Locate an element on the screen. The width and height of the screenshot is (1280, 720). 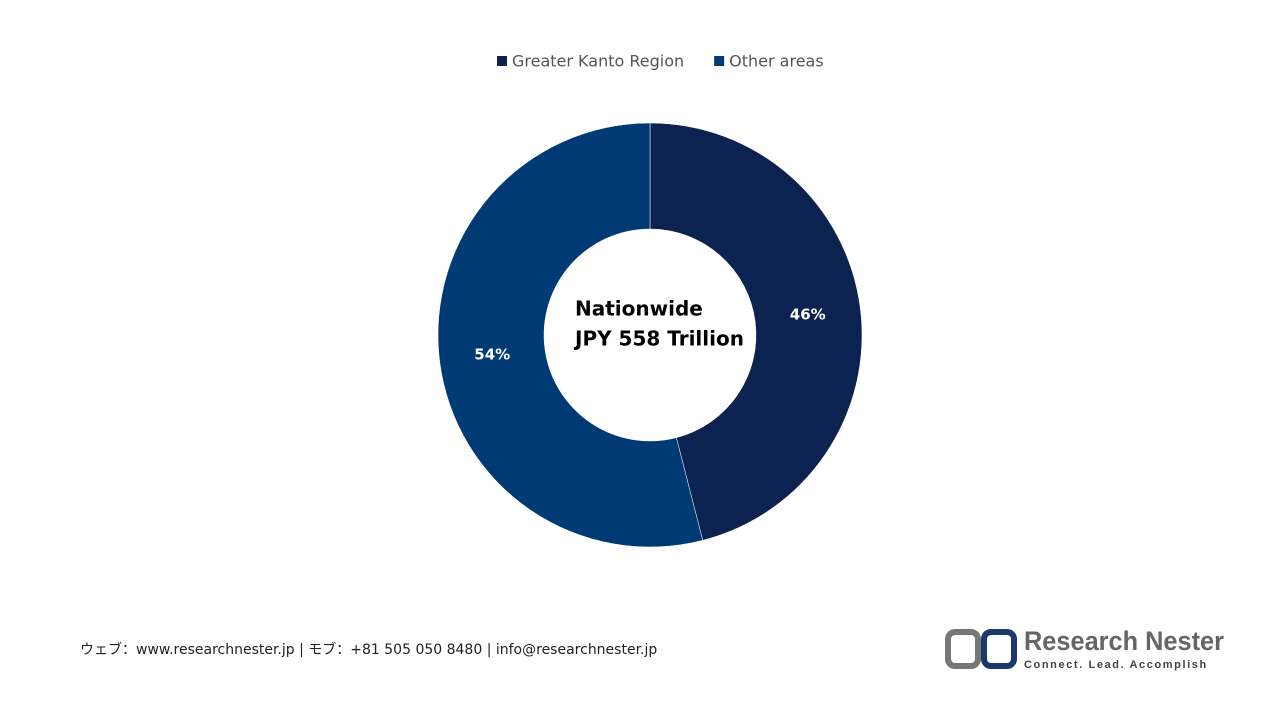
legend-label: Other areas is located at coordinates (776, 61).